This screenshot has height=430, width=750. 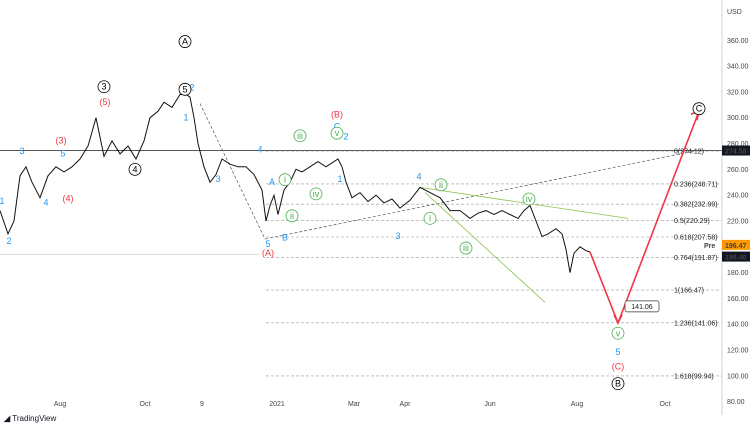 I want to click on last-close-tag-bg, so click(x=736, y=150).